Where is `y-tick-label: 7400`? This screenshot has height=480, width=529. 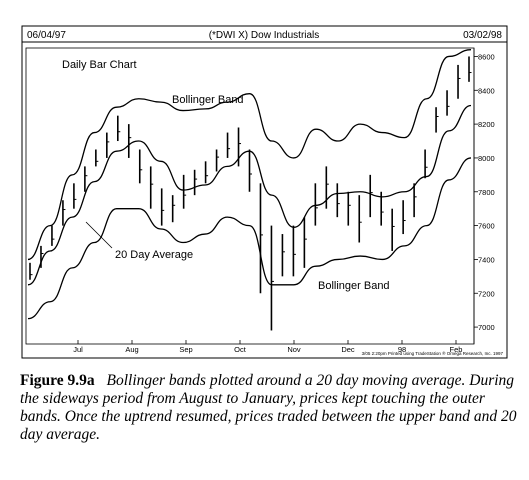 y-tick-label: 7400 is located at coordinates (486, 259).